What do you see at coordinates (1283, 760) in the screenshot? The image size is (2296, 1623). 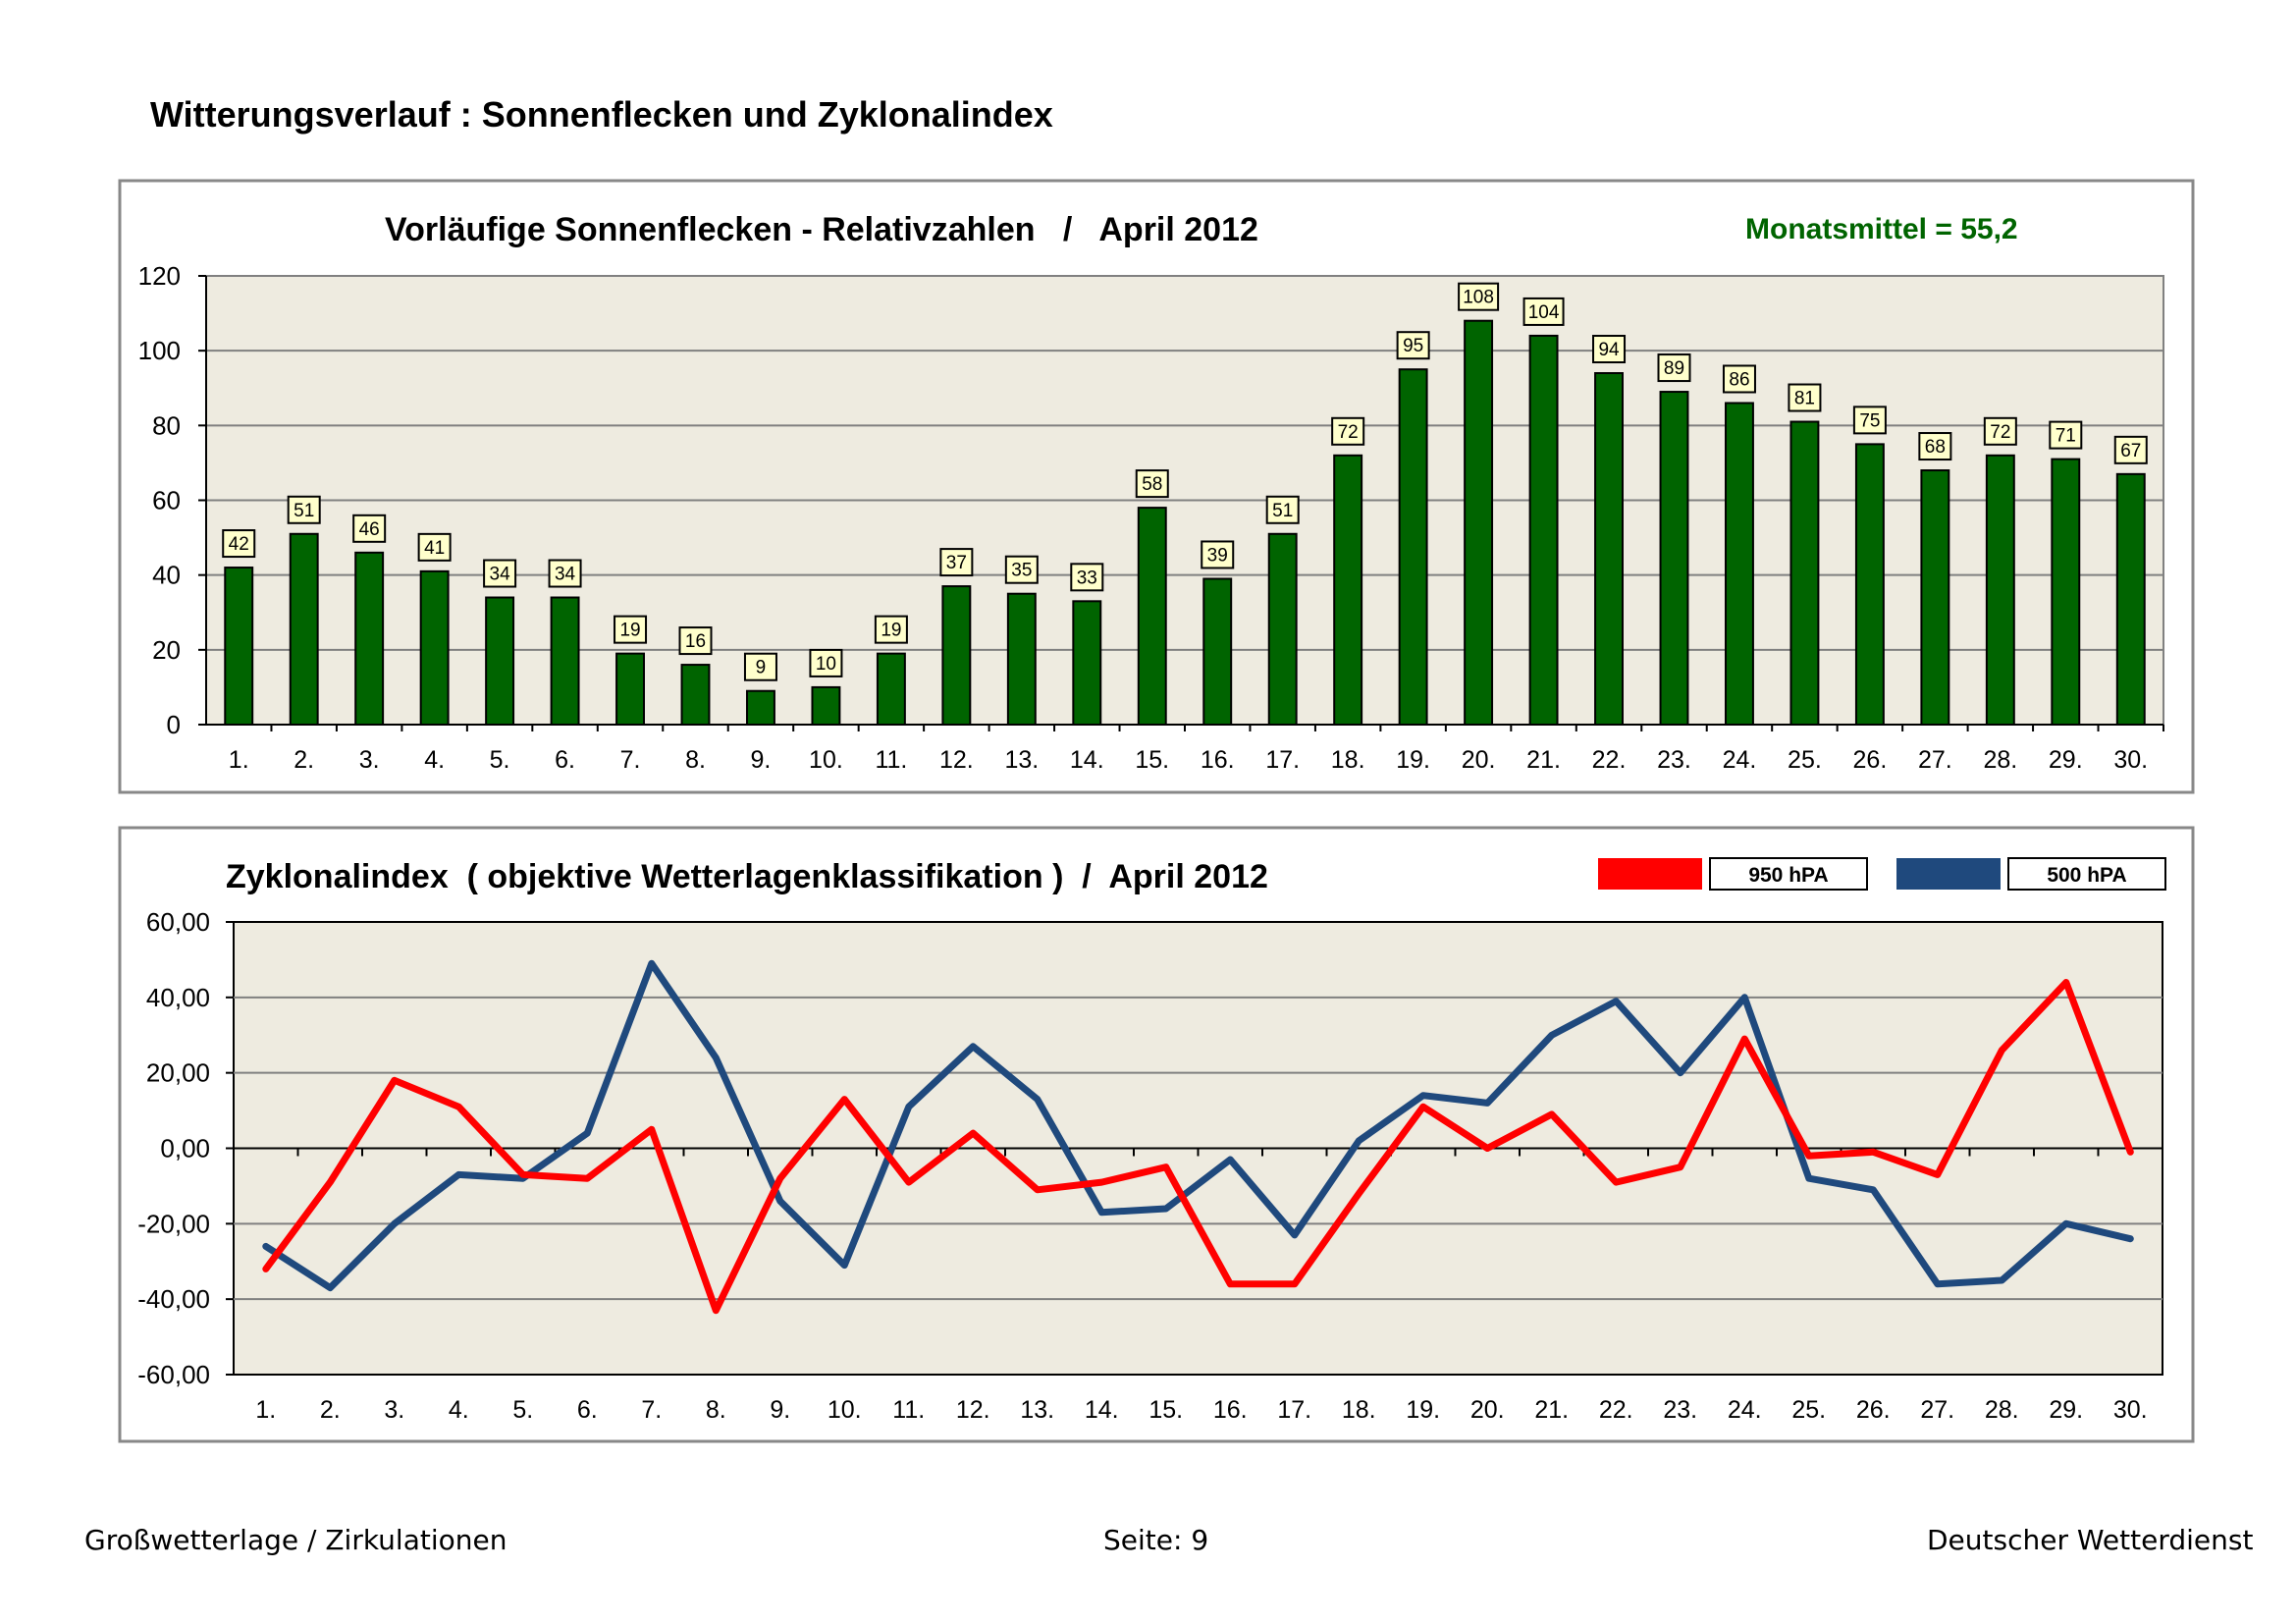 I see `bar-x-tick-label: 17.` at bounding box center [1283, 760].